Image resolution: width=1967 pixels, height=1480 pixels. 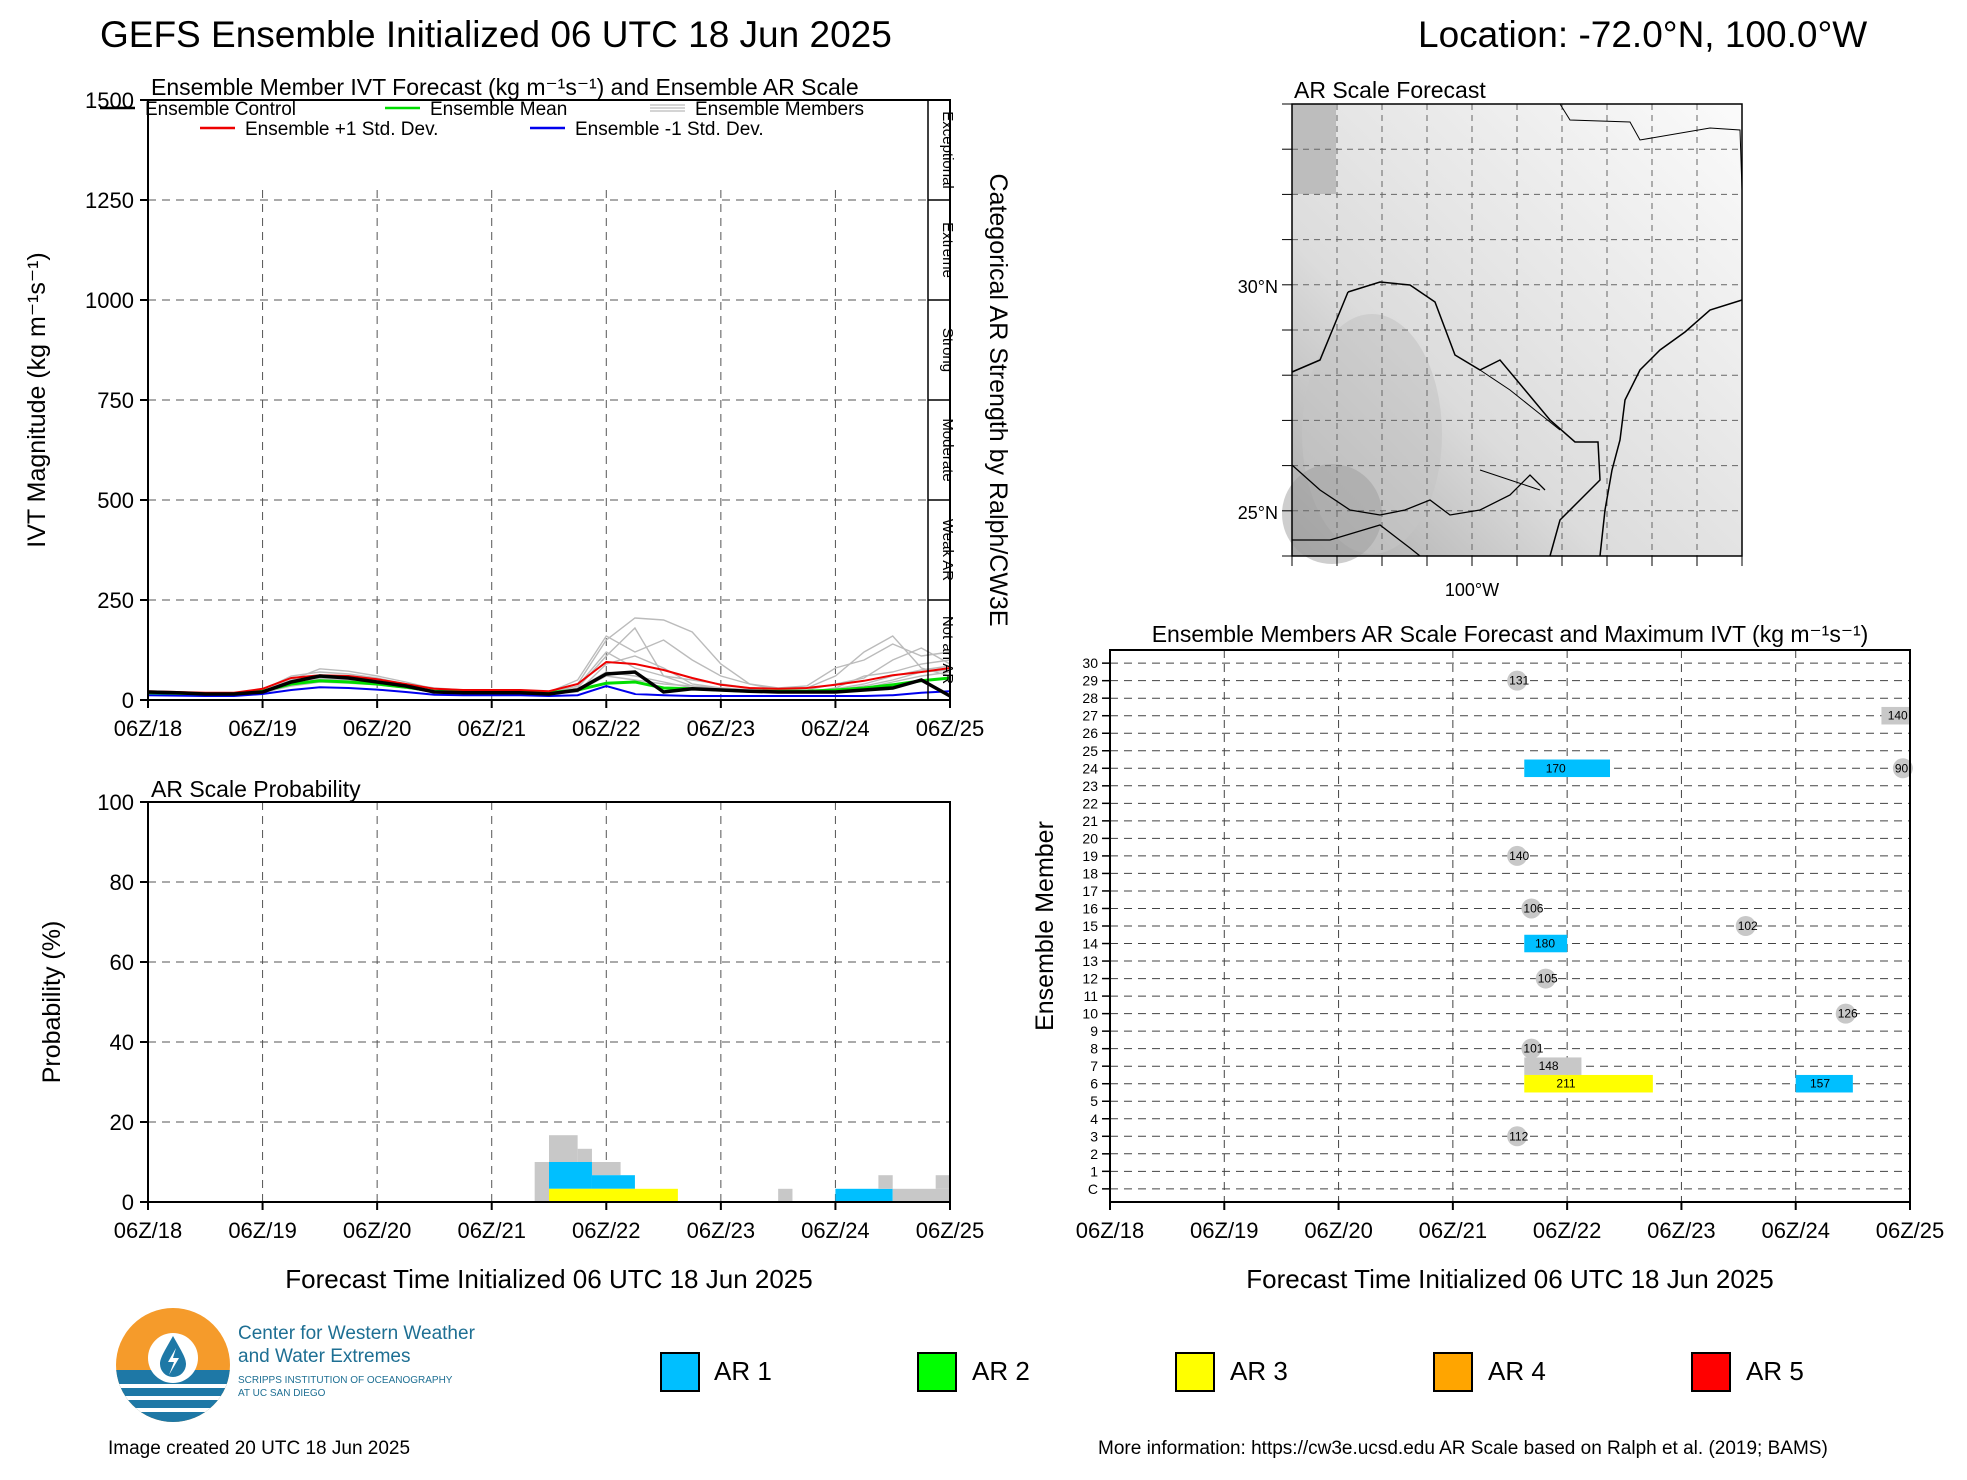 What do you see at coordinates (377, 1230) in the screenshot?
I see `prob-xtick-label: 06Z/20` at bounding box center [377, 1230].